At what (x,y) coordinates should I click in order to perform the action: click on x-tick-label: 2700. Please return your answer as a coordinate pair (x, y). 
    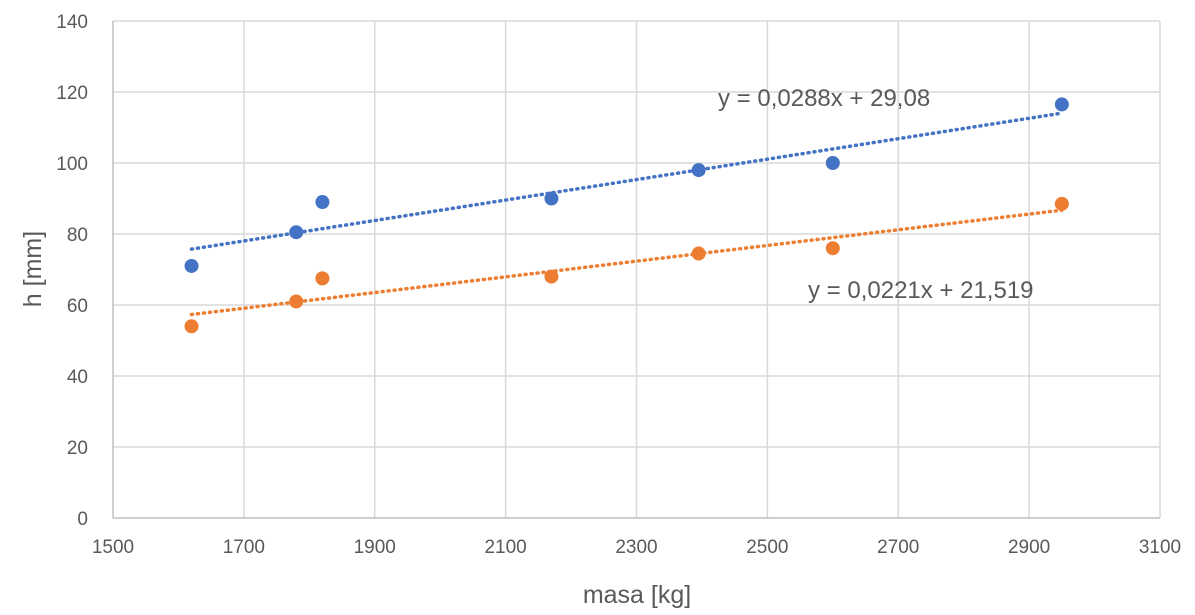
    Looking at the image, I should click on (898, 547).